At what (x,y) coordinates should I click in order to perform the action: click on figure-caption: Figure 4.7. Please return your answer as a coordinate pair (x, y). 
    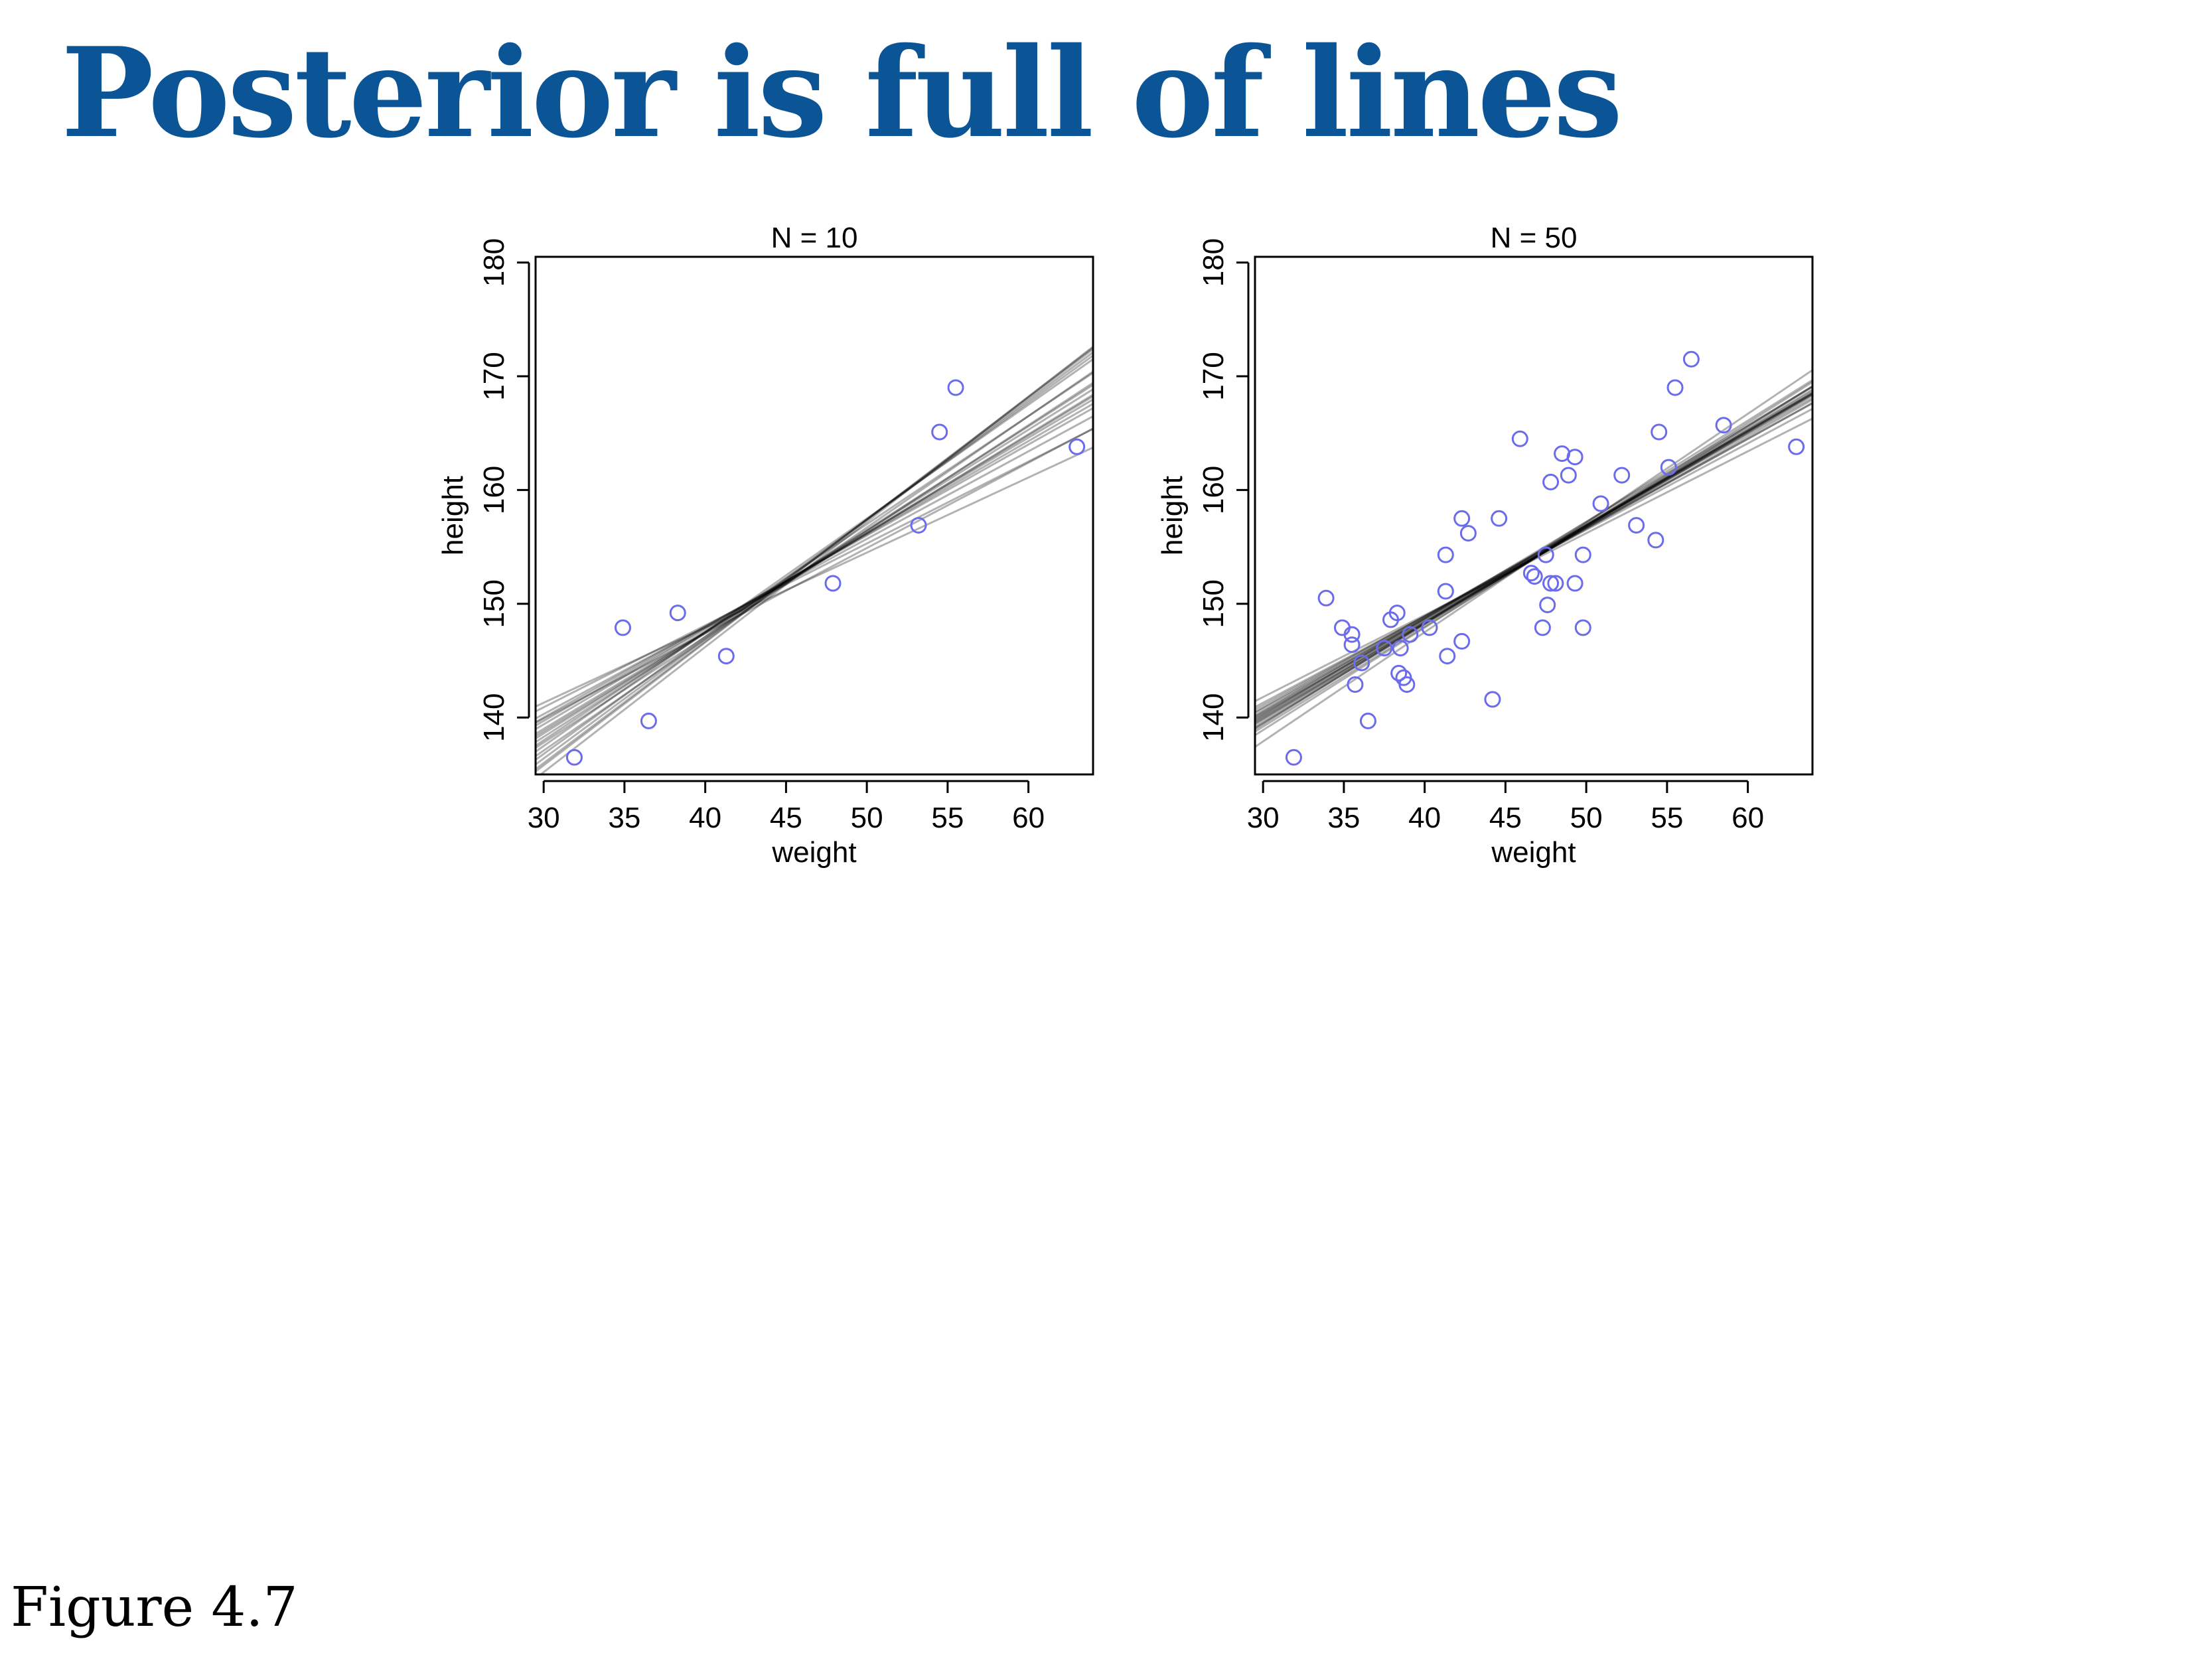
    Looking at the image, I should click on (155, 1607).